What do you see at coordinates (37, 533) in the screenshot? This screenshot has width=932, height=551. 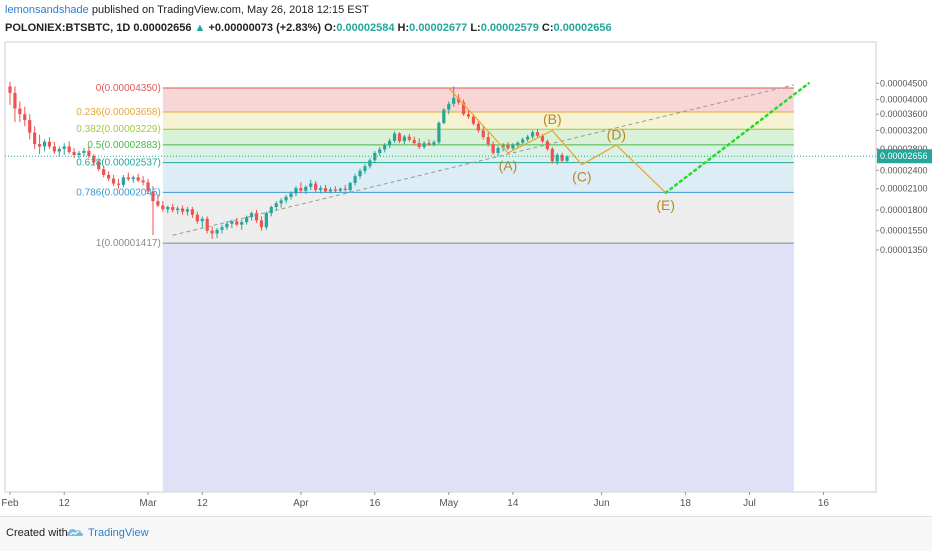 I see `created-with-text: Created with` at bounding box center [37, 533].